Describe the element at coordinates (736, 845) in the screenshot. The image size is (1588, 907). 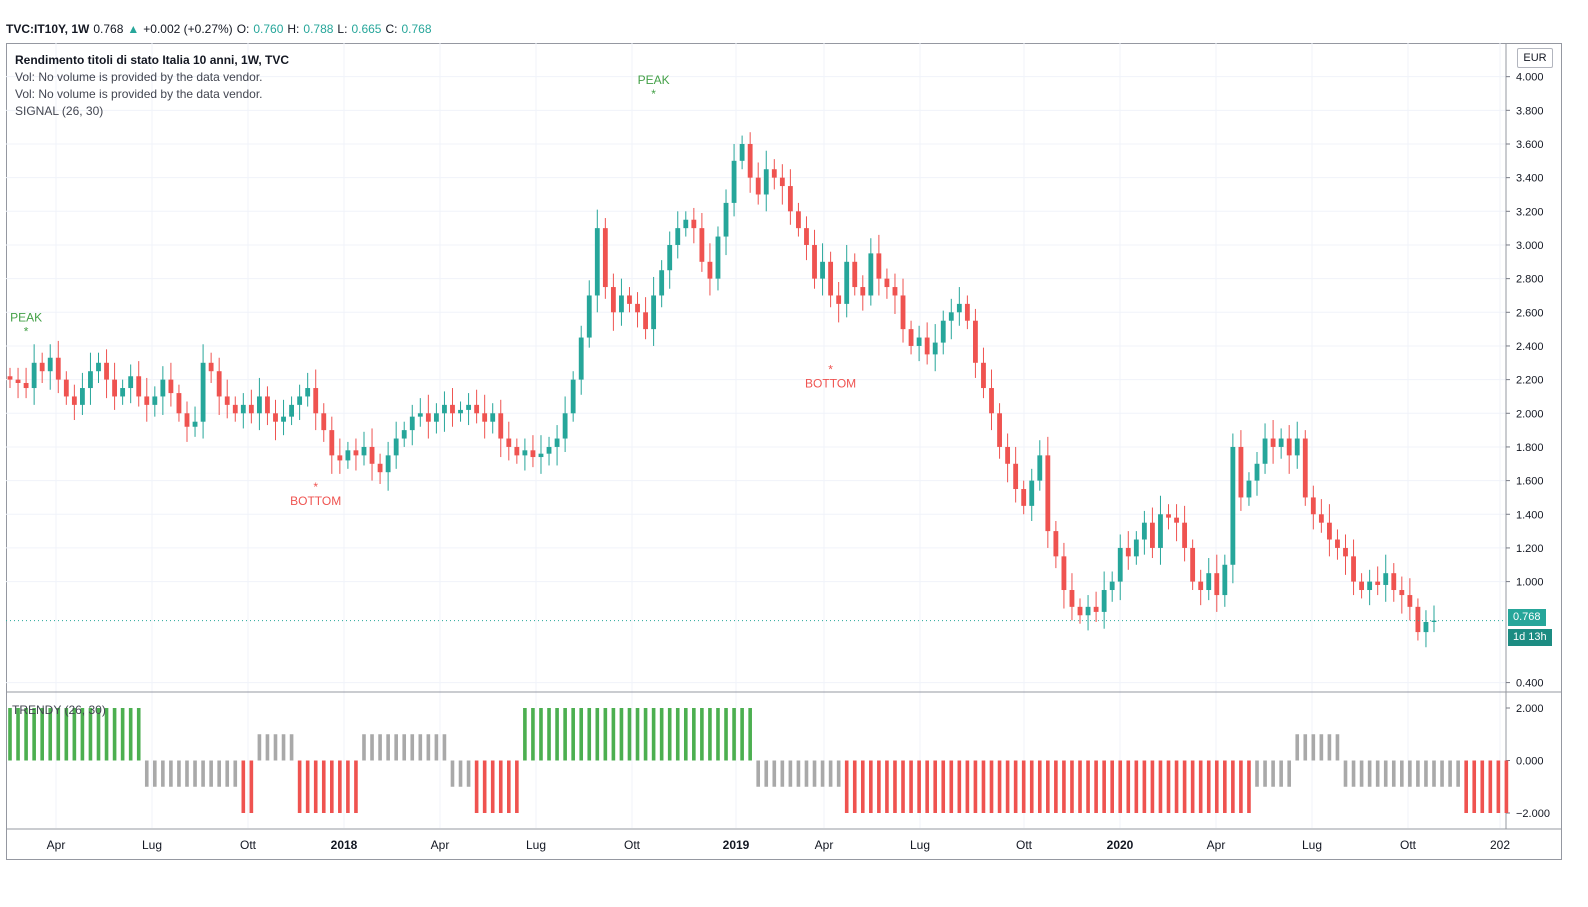
I see `x-tick-label: 2019` at that location.